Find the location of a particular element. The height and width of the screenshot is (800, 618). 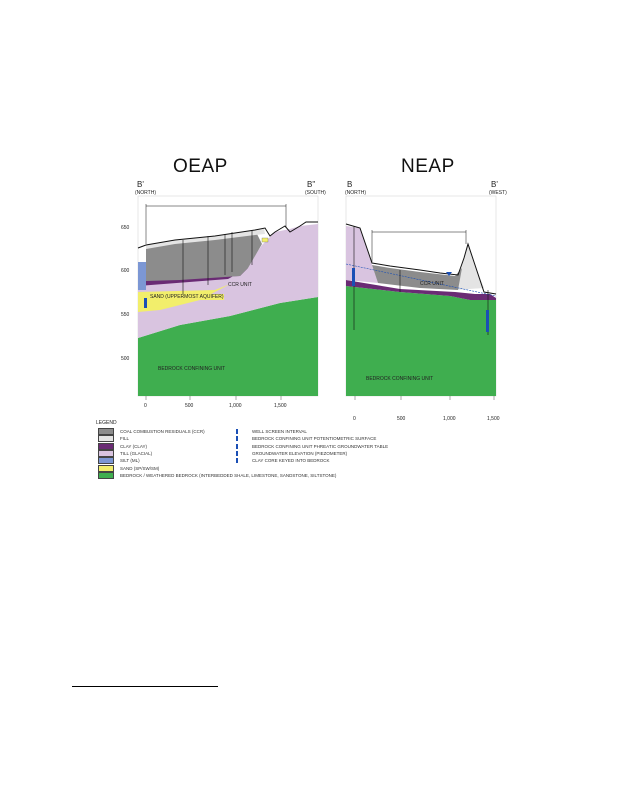

left-end-sub: (NORTH) is located at coordinates (146, 193).